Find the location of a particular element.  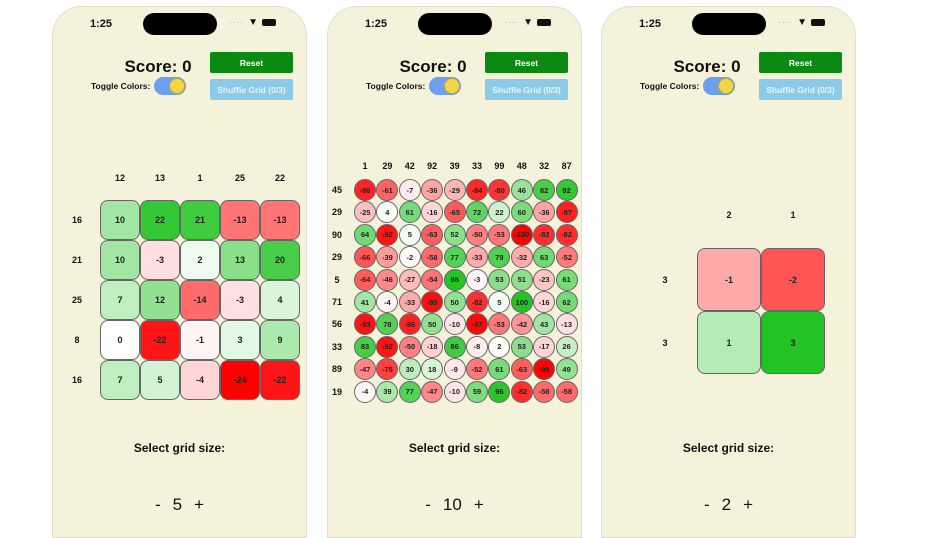

grid-cell: -36 is located at coordinates (432, 190).